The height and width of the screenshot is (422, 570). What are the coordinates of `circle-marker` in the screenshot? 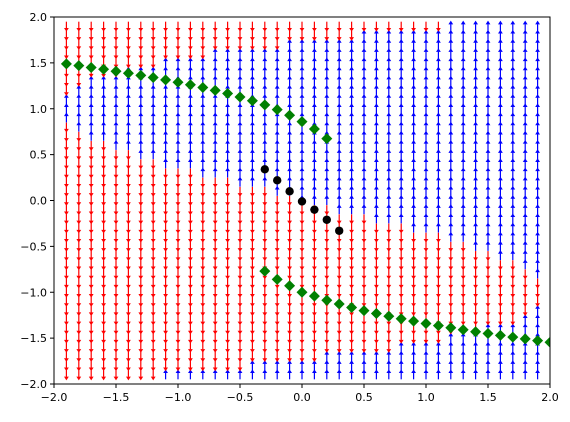 It's located at (302, 201).